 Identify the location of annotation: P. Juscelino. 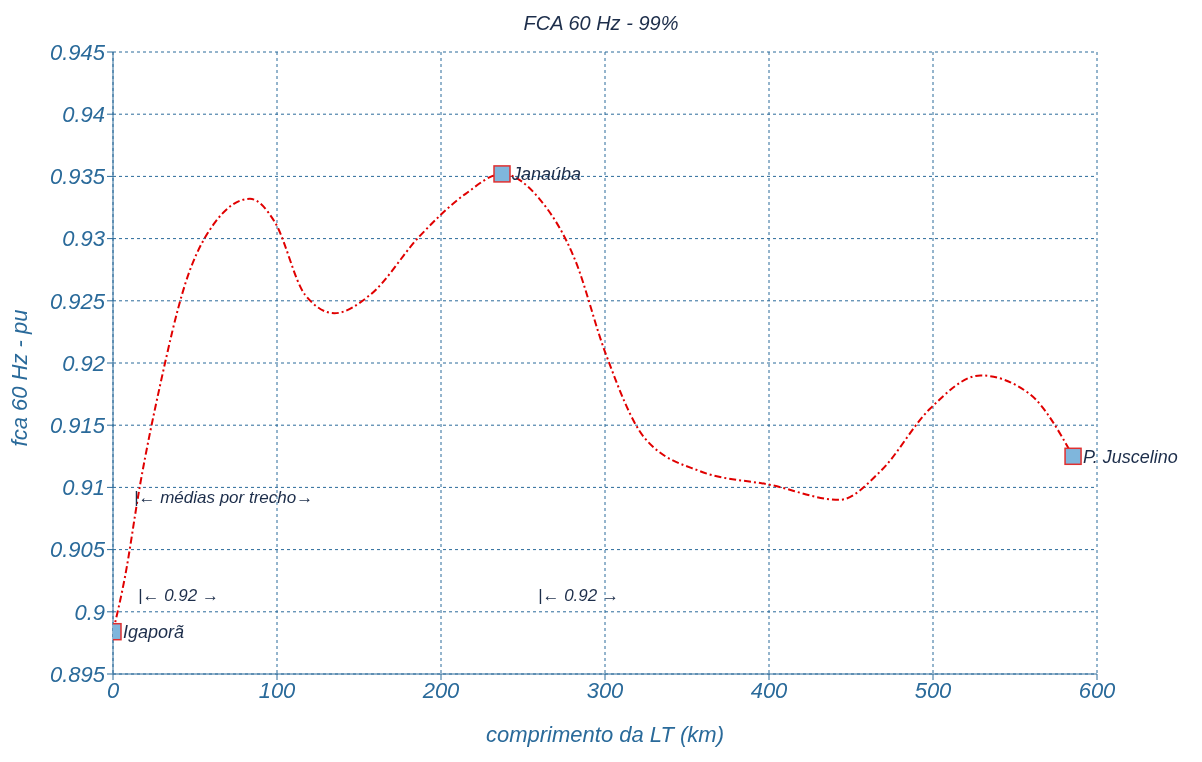
(1130, 456).